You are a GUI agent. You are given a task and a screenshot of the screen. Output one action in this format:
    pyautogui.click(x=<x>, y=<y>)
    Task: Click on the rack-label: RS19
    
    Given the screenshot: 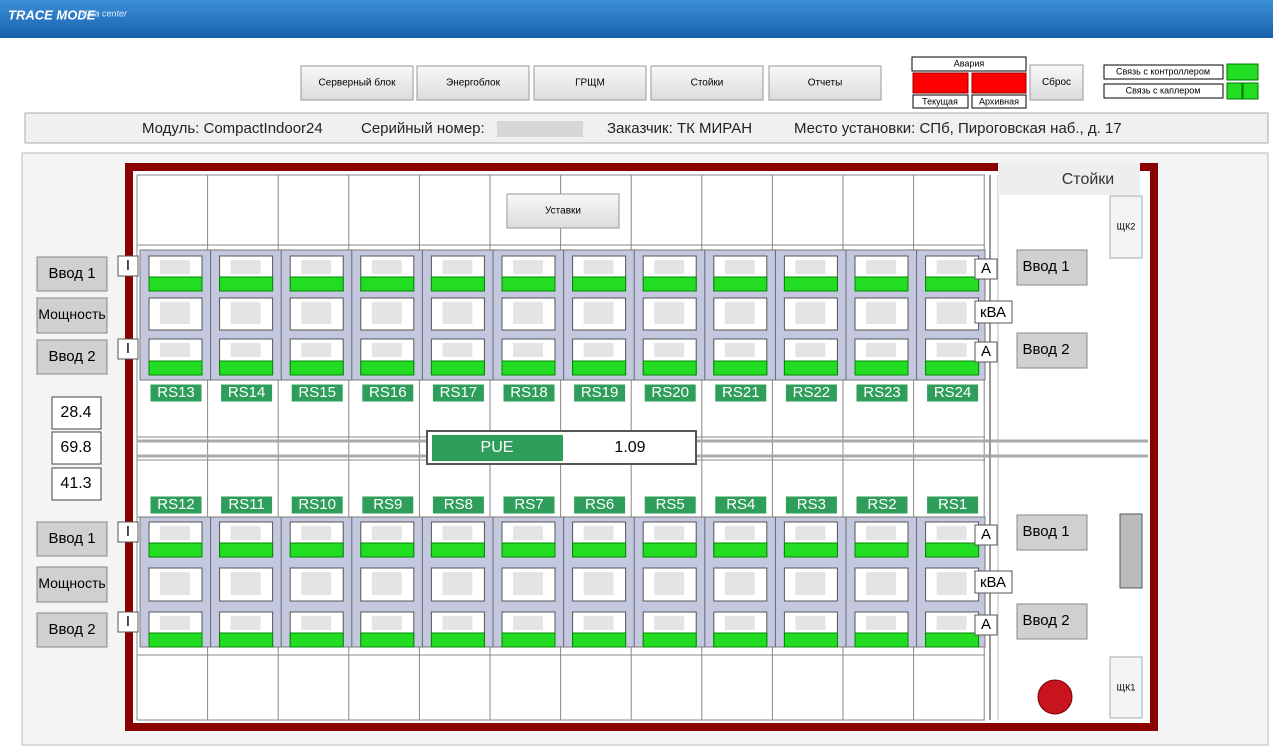 What is the action you would take?
    pyautogui.click(x=600, y=392)
    